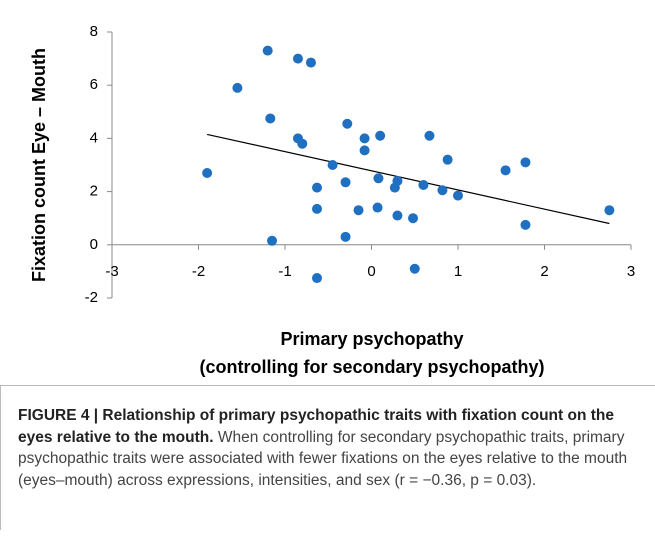 The height and width of the screenshot is (542, 655). I want to click on x-tick-label: 1, so click(458, 271).